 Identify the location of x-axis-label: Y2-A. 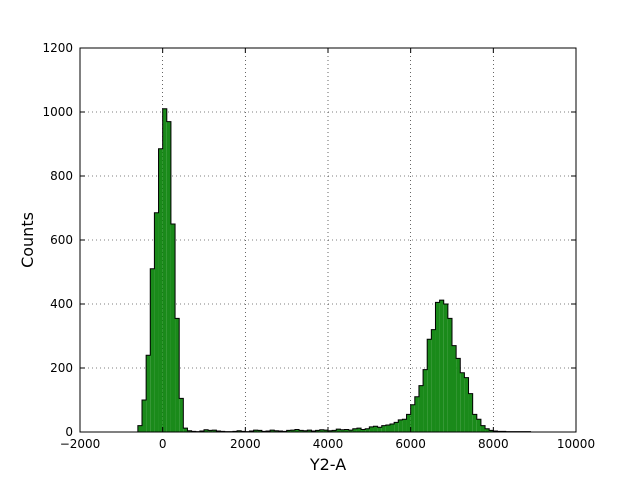
(327, 464).